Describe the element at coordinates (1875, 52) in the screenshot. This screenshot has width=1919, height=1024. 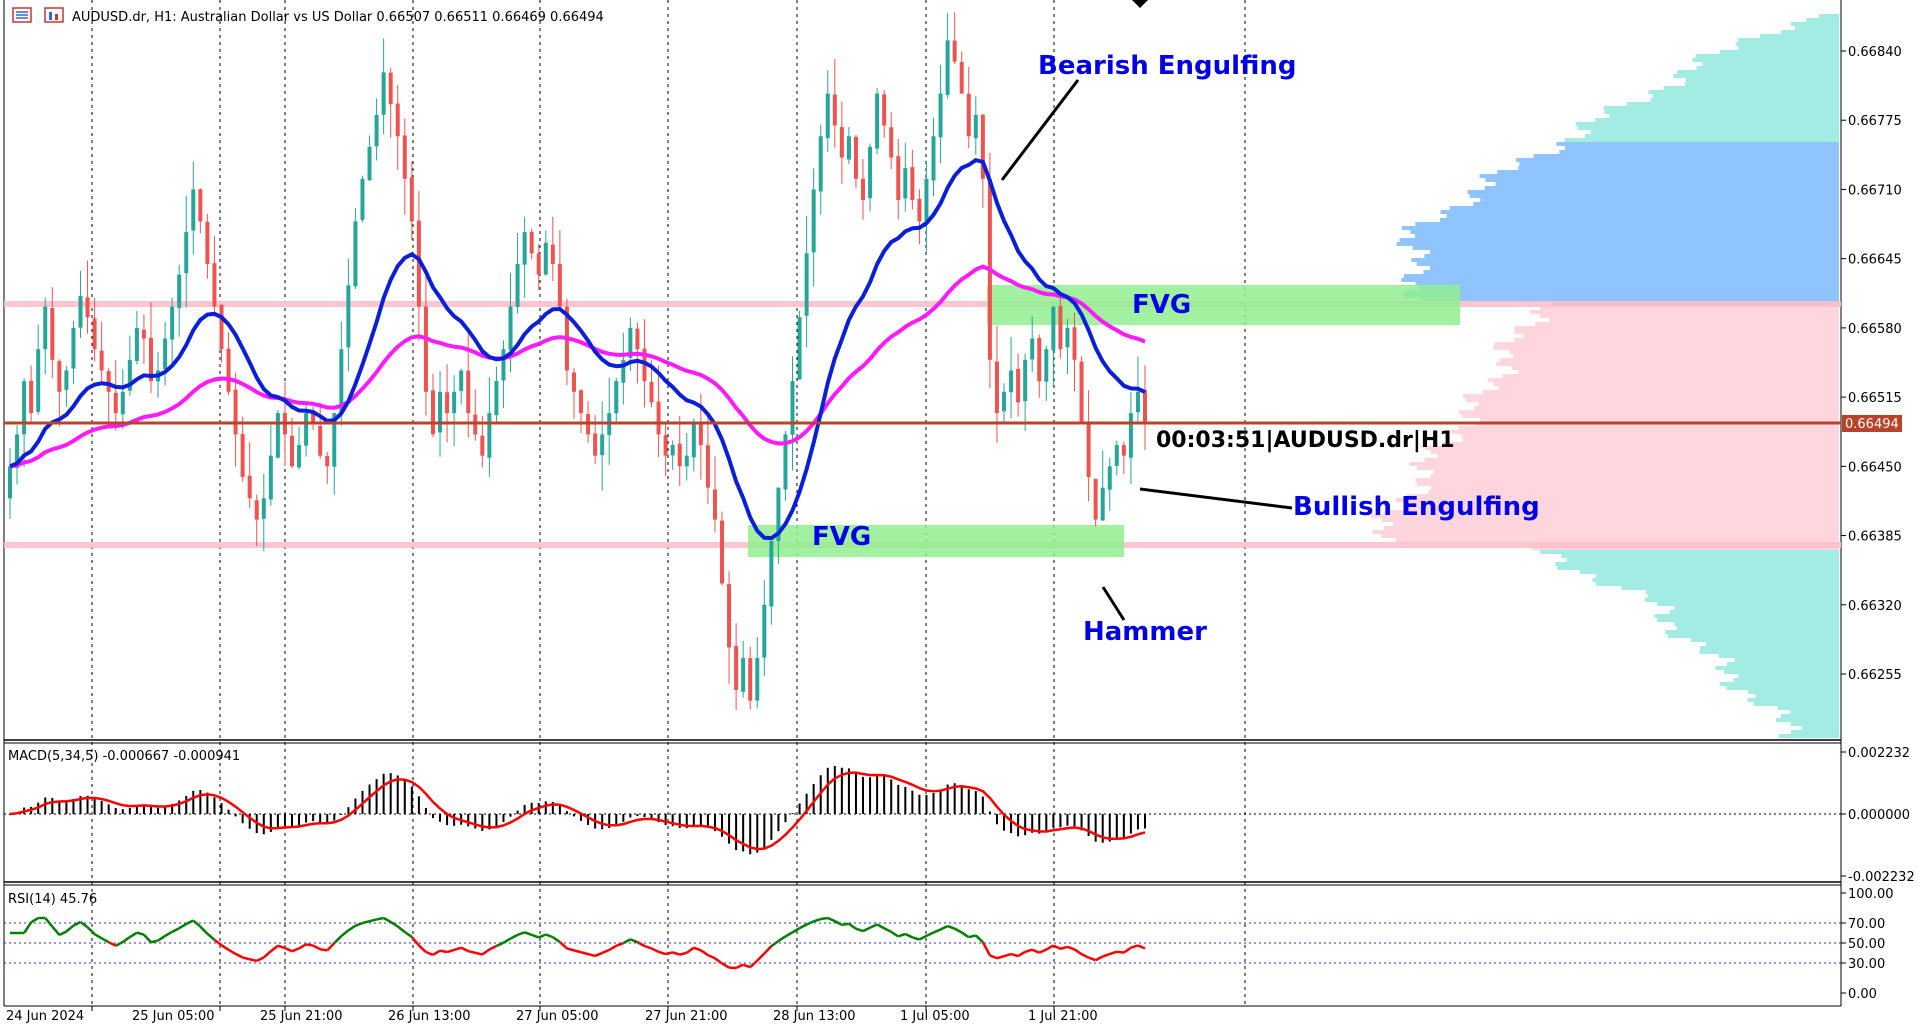
I see `price-tick-label: 0.66840` at that location.